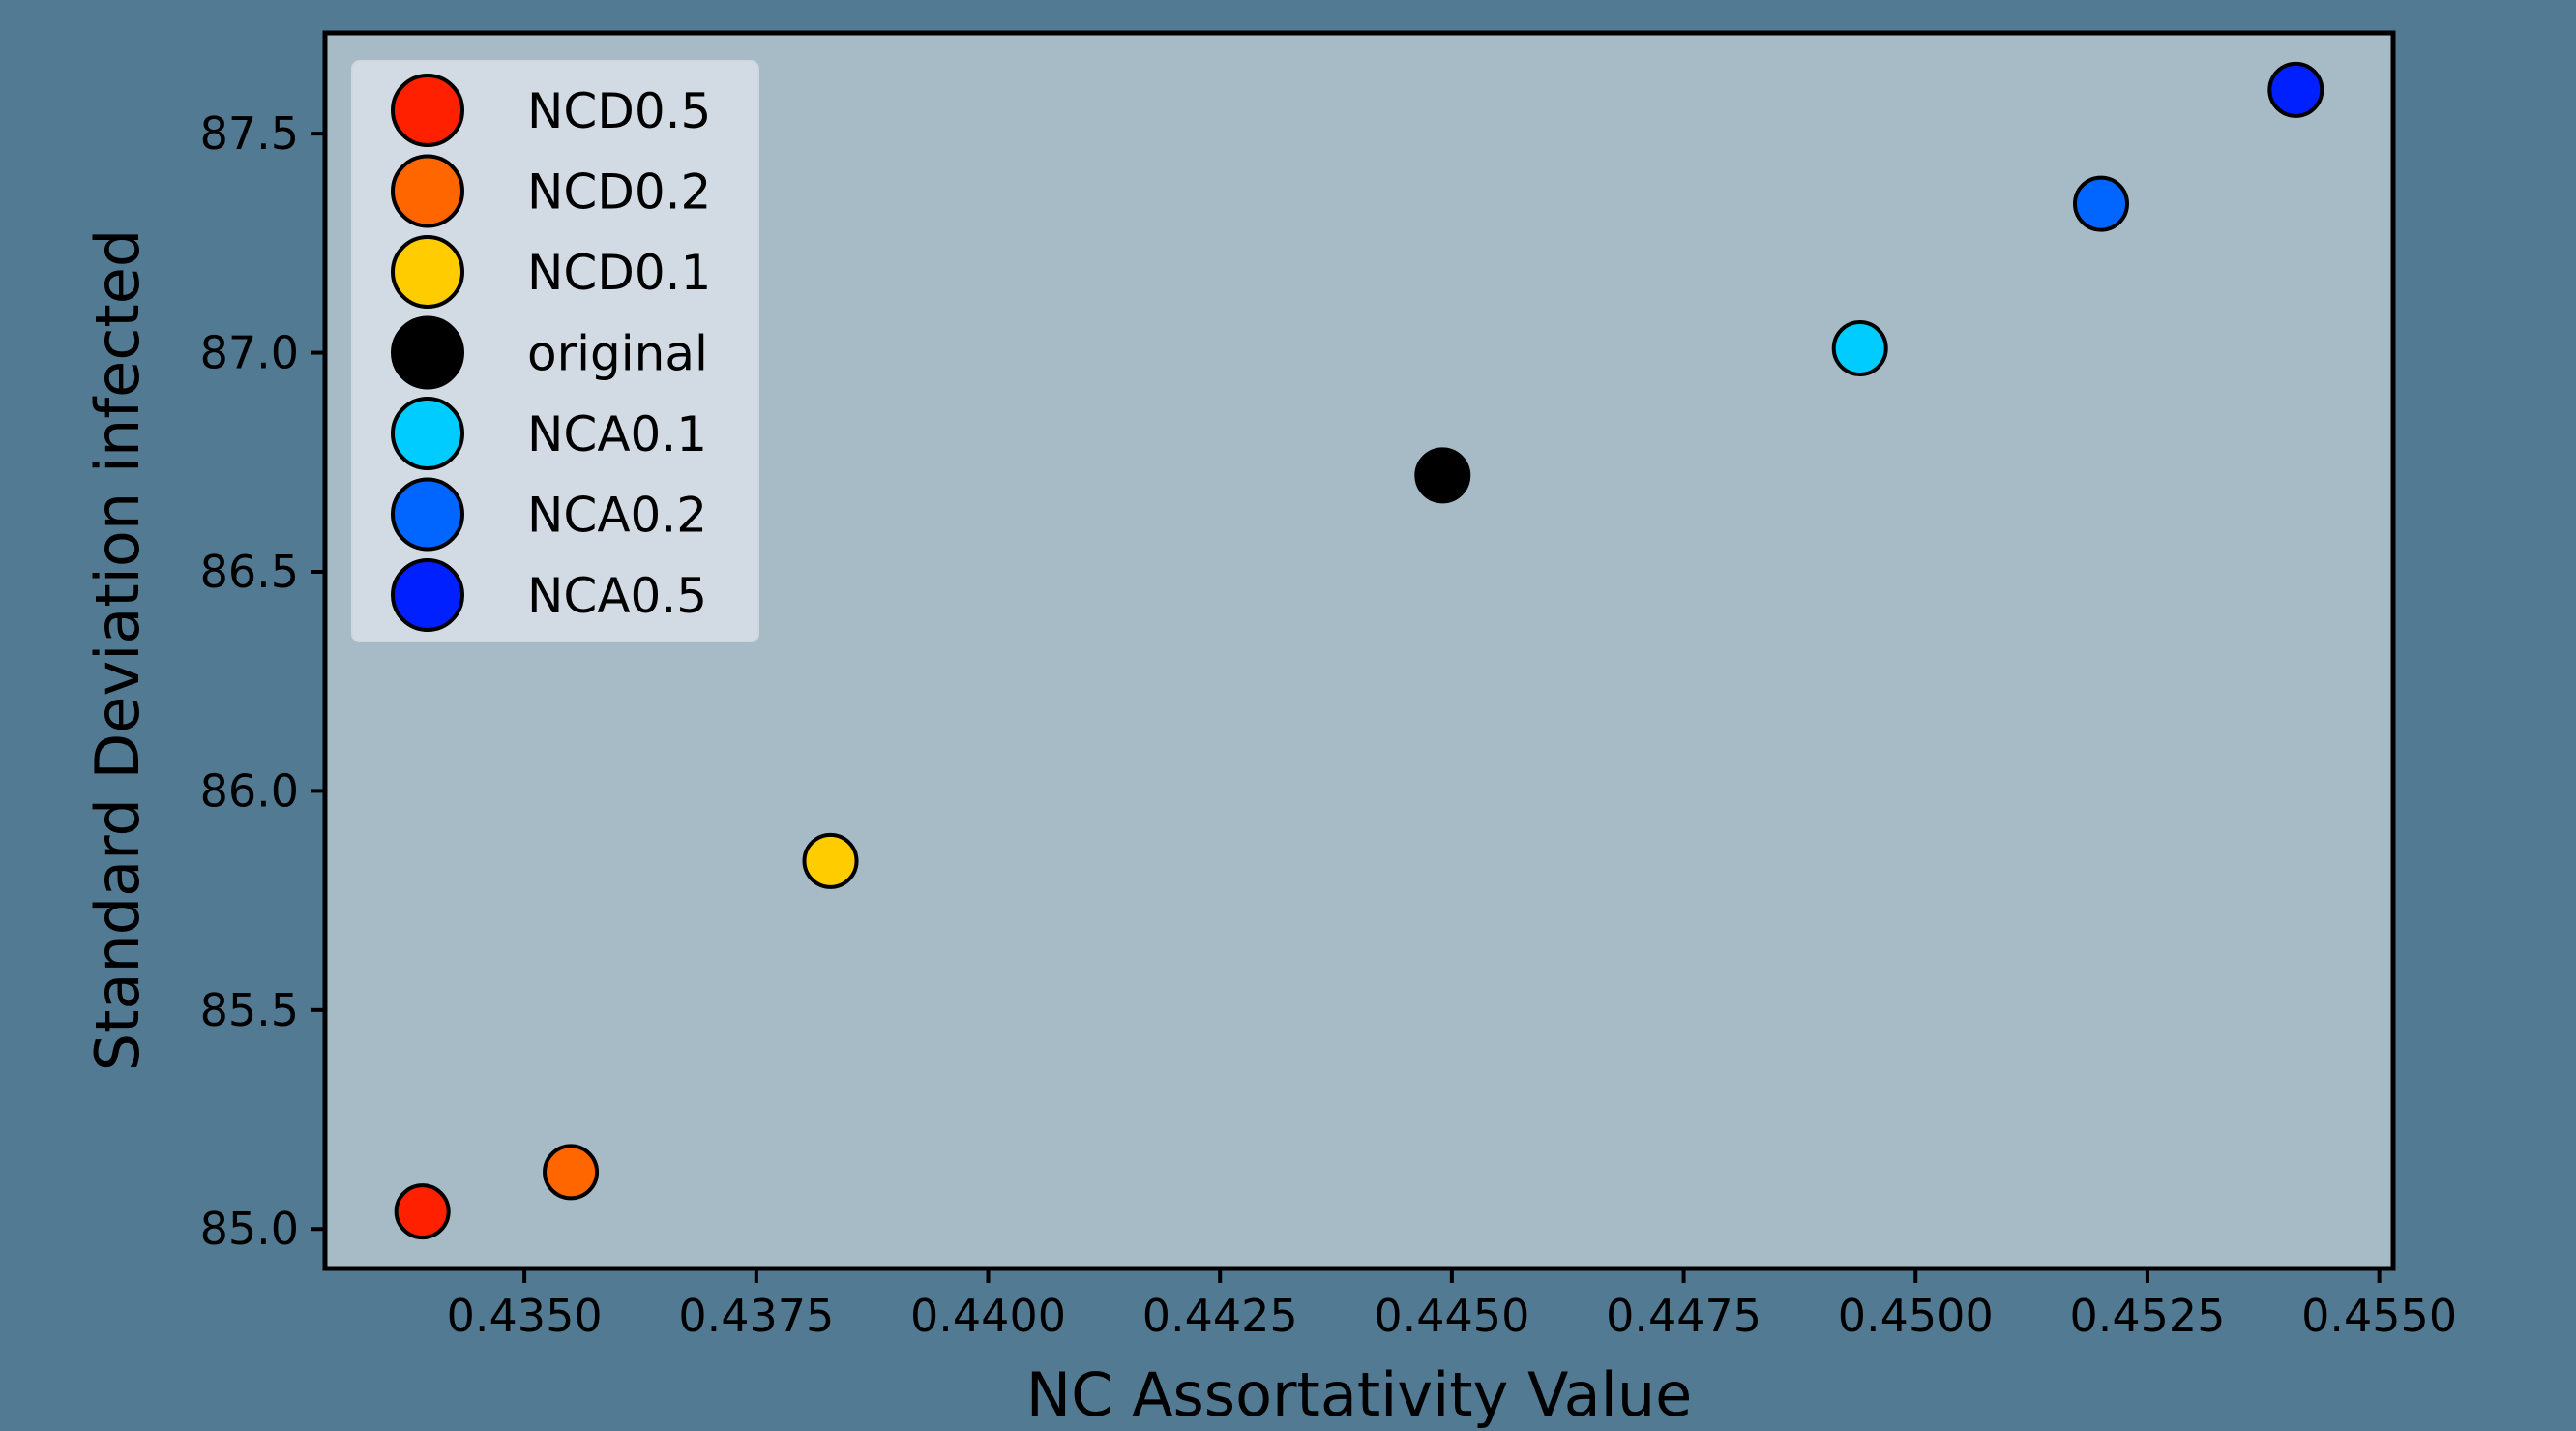 This screenshot has height=1431, width=2576. What do you see at coordinates (619, 192) in the screenshot?
I see `legend-label: NCD0.2` at bounding box center [619, 192].